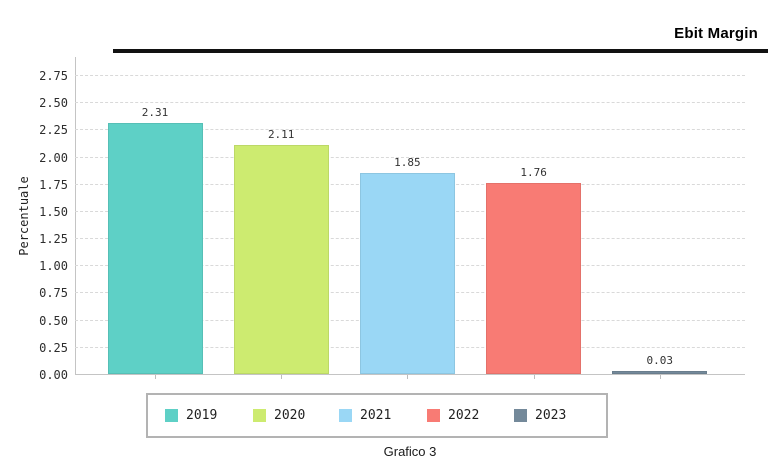  Describe the element at coordinates (53, 157) in the screenshot. I see `y-tick-label: 2.00` at that location.